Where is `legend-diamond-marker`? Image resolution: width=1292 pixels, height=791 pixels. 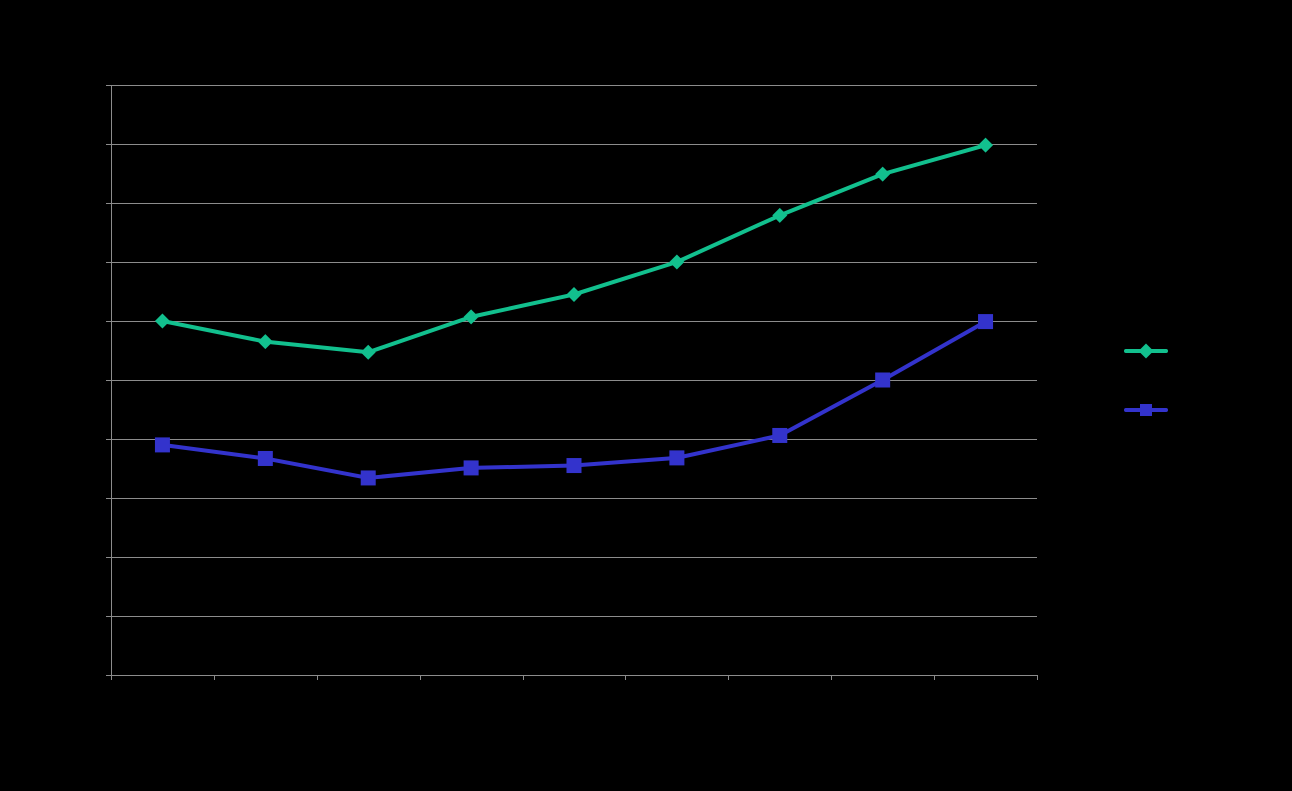
legend-diamond-marker is located at coordinates (1146, 351).